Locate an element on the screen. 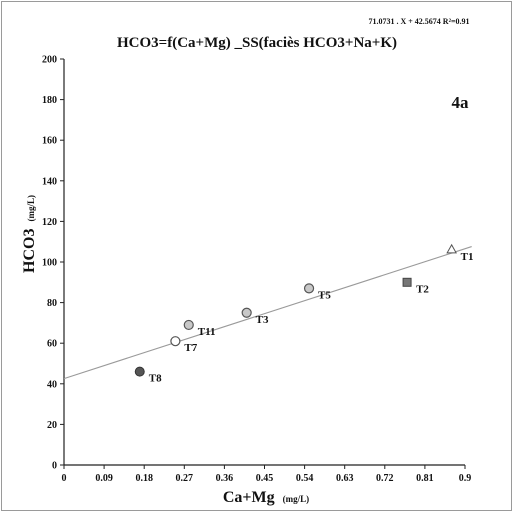  x-axis-label-name: Ca+Mg is located at coordinates (249, 497).